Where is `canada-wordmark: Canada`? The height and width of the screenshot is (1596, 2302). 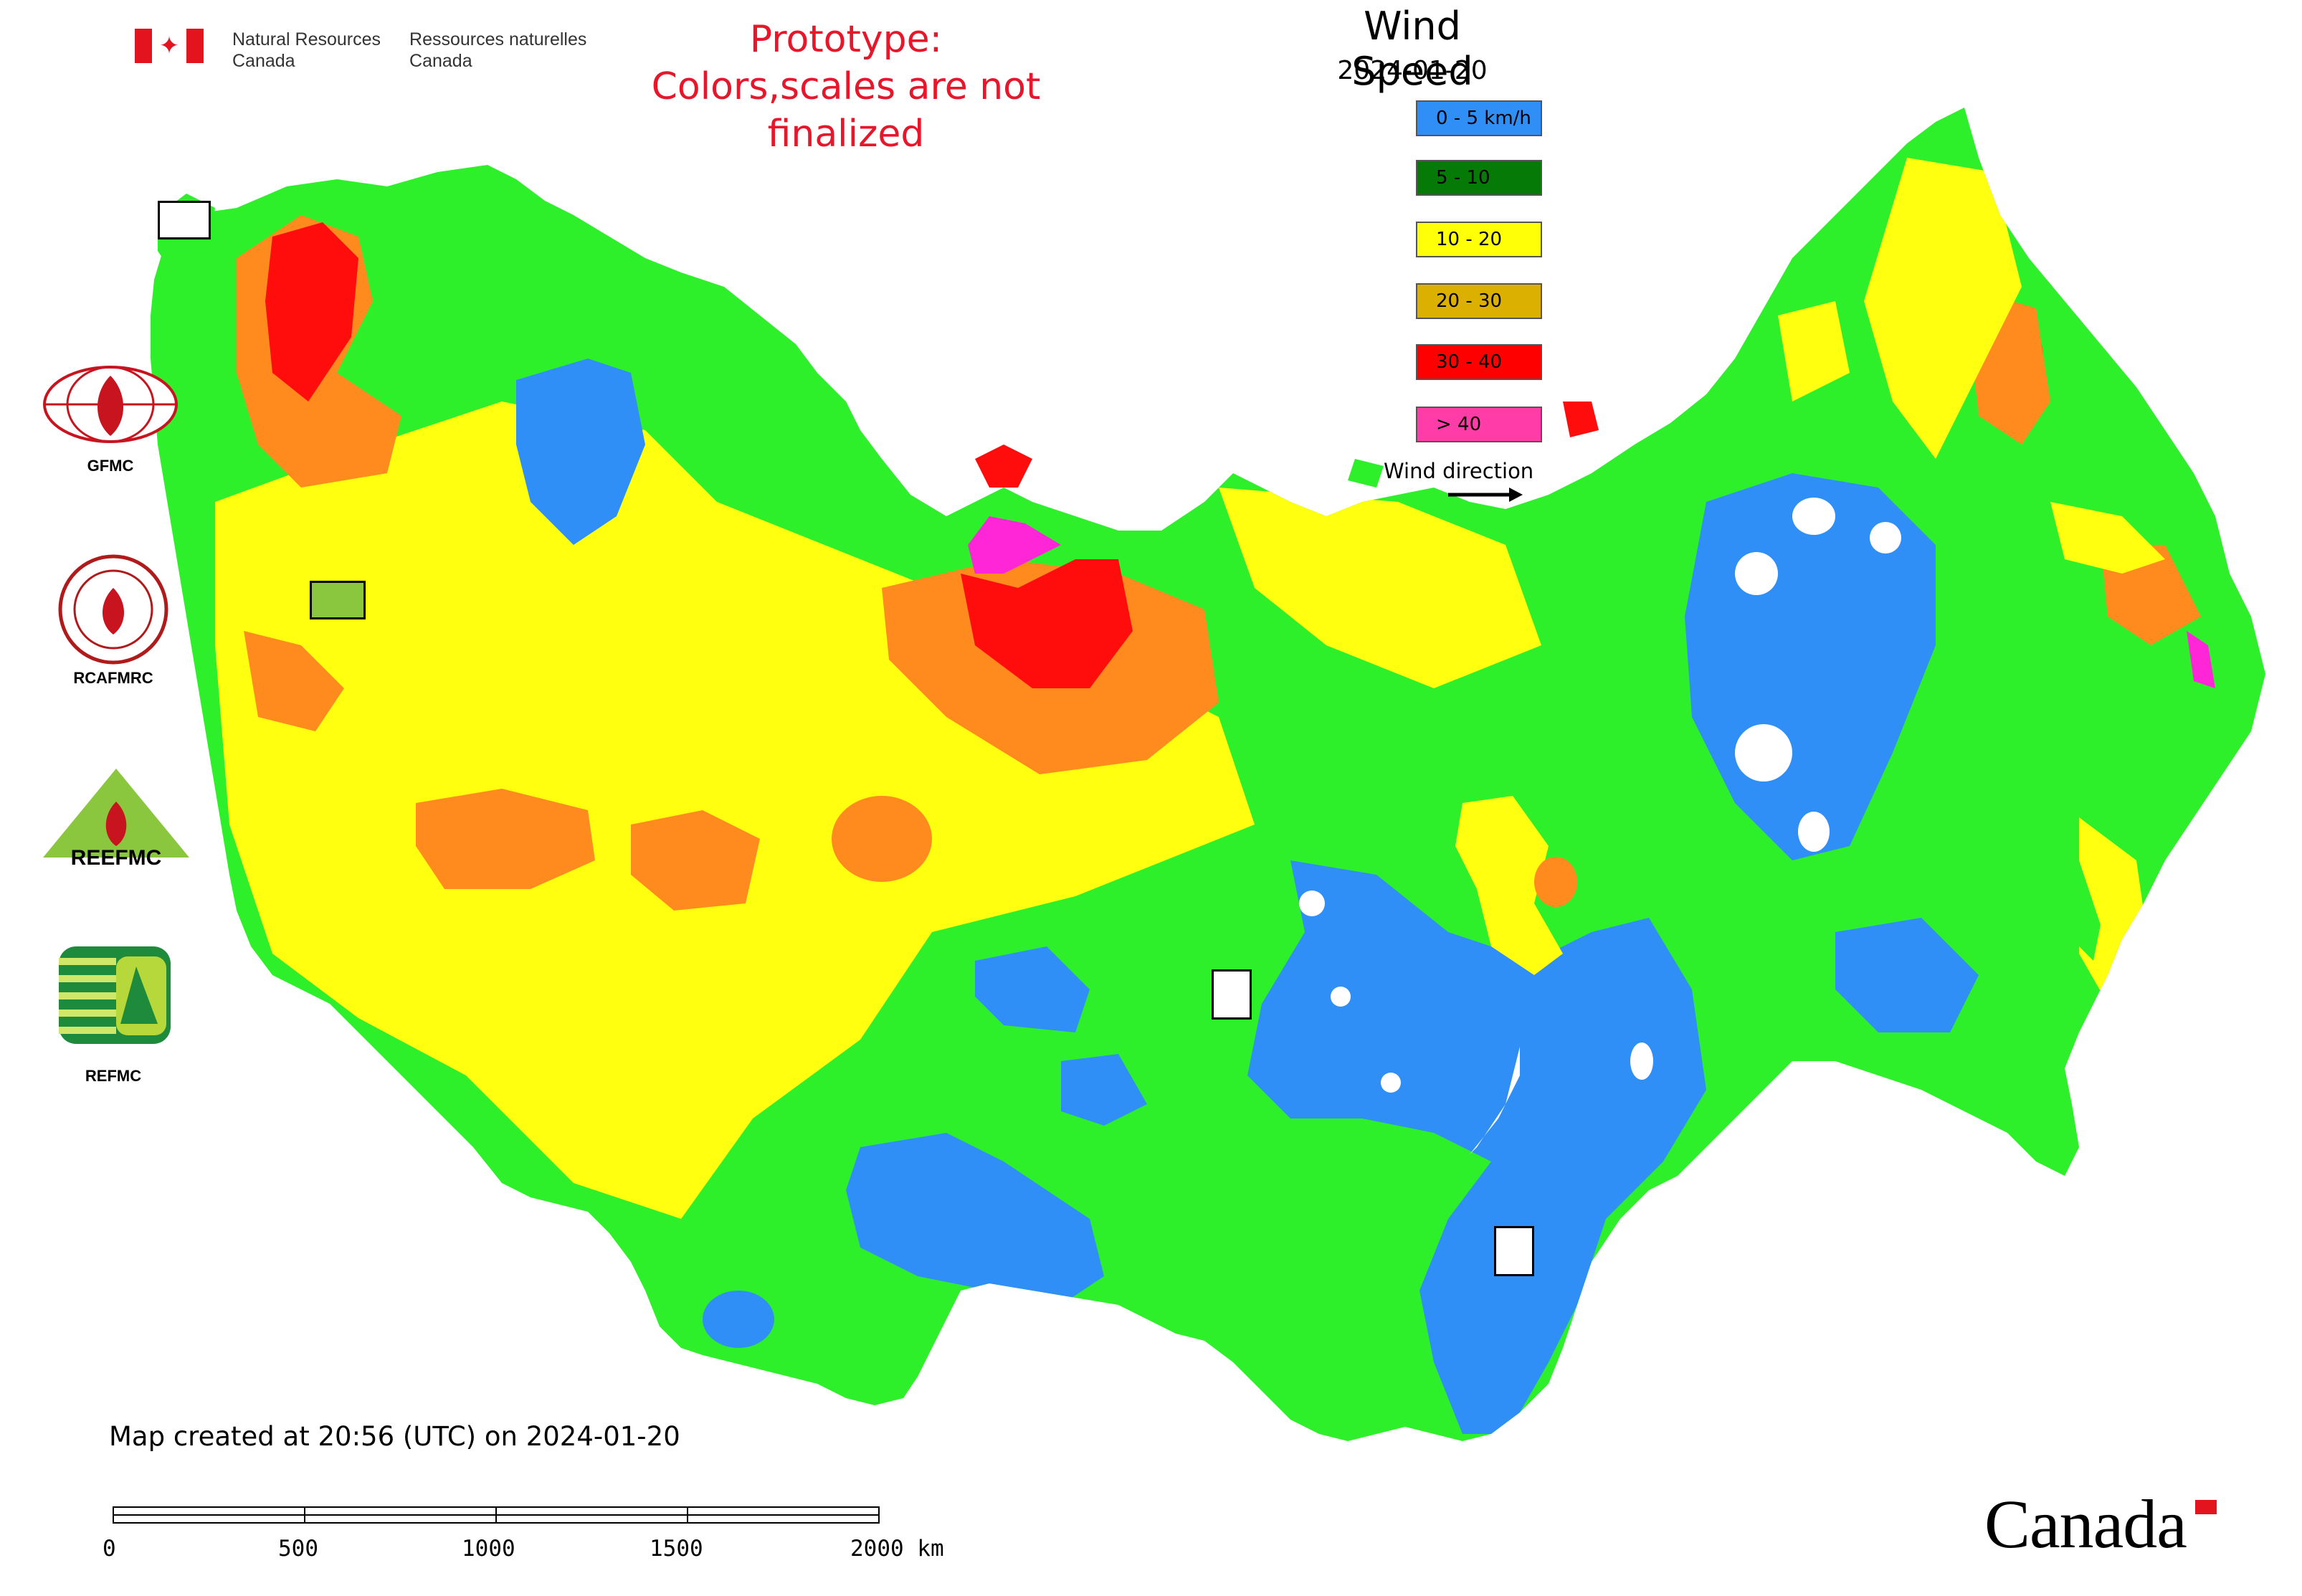 canada-wordmark: Canada is located at coordinates (2085, 1524).